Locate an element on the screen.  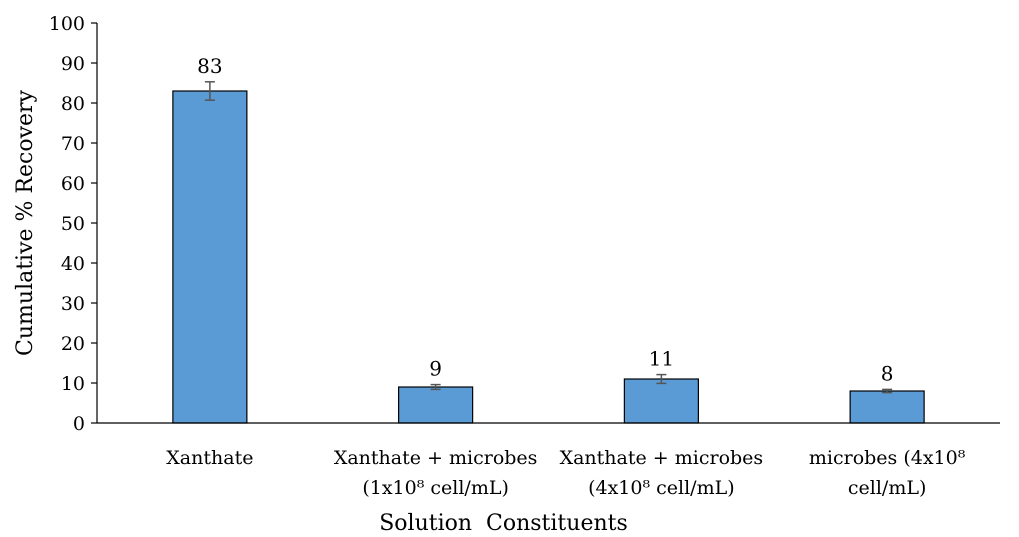
x-category-label: Xanthate is located at coordinates (209, 458).